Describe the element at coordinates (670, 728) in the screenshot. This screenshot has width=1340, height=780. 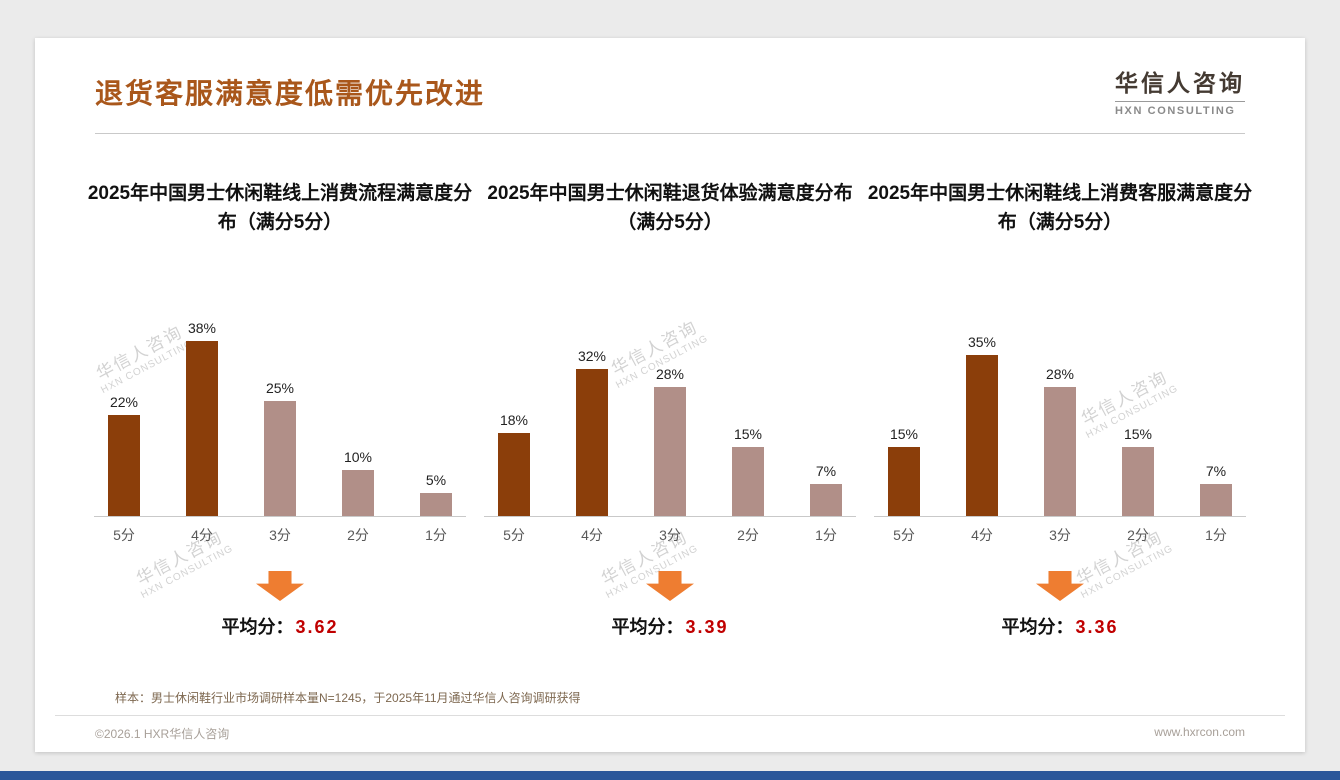
I see `footer: ©2026.1 HXR华信人咨询 www.hxrcon.com` at that location.